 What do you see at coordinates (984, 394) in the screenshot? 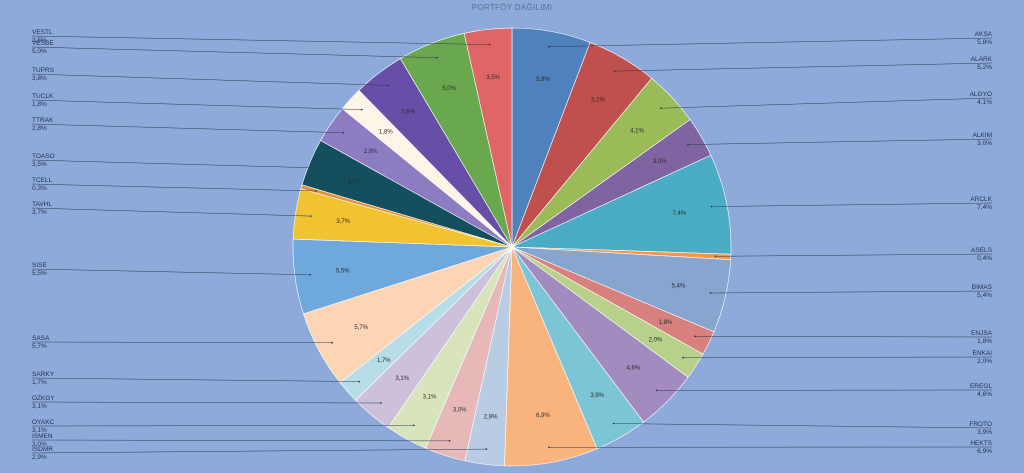
I see `legend-value-eregl: 4,6%` at bounding box center [984, 394].